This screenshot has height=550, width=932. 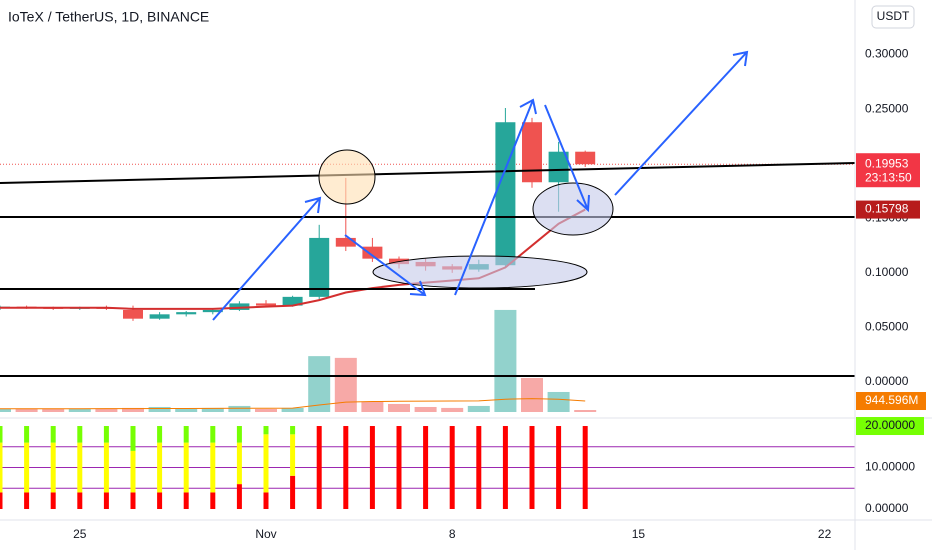 What do you see at coordinates (427, 173) in the screenshot?
I see `trend-line` at bounding box center [427, 173].